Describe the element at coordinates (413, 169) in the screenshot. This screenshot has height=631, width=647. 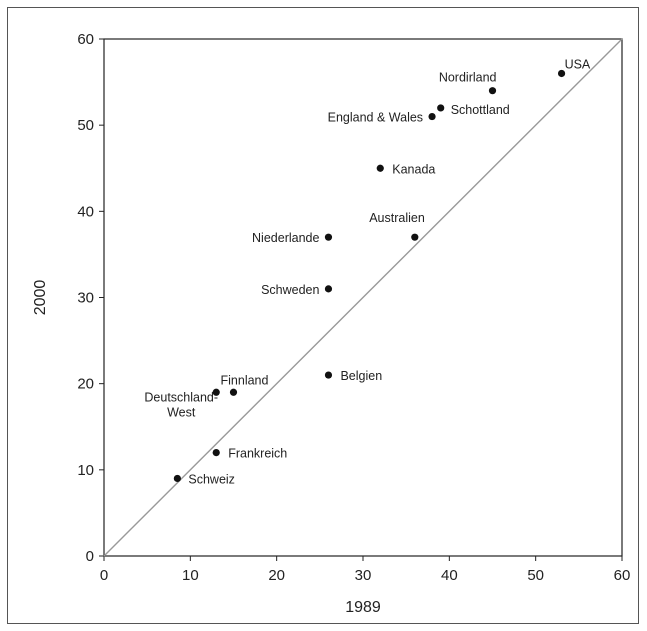
I see `point-label: Kanada` at that location.